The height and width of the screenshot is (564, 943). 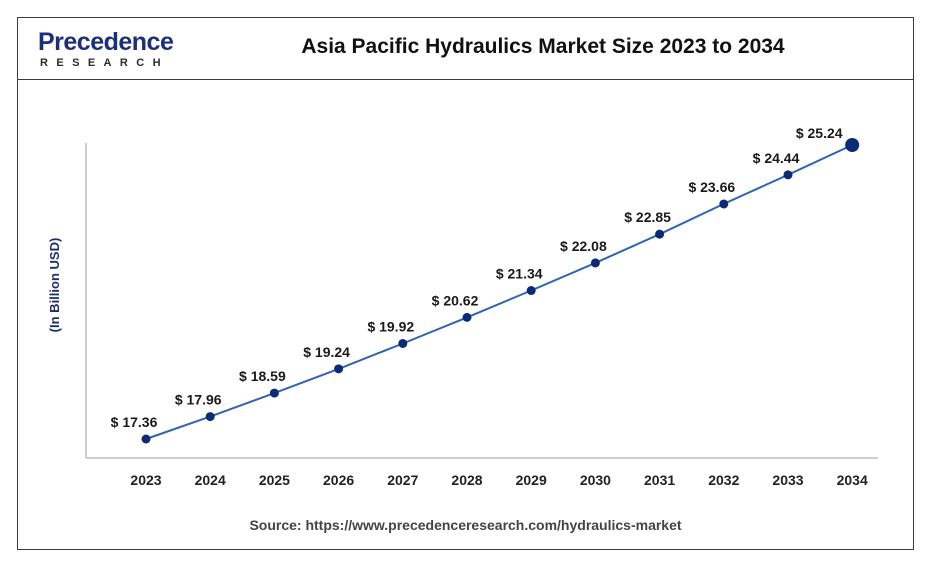 I want to click on data-label: $ 22.85, so click(x=647, y=217).